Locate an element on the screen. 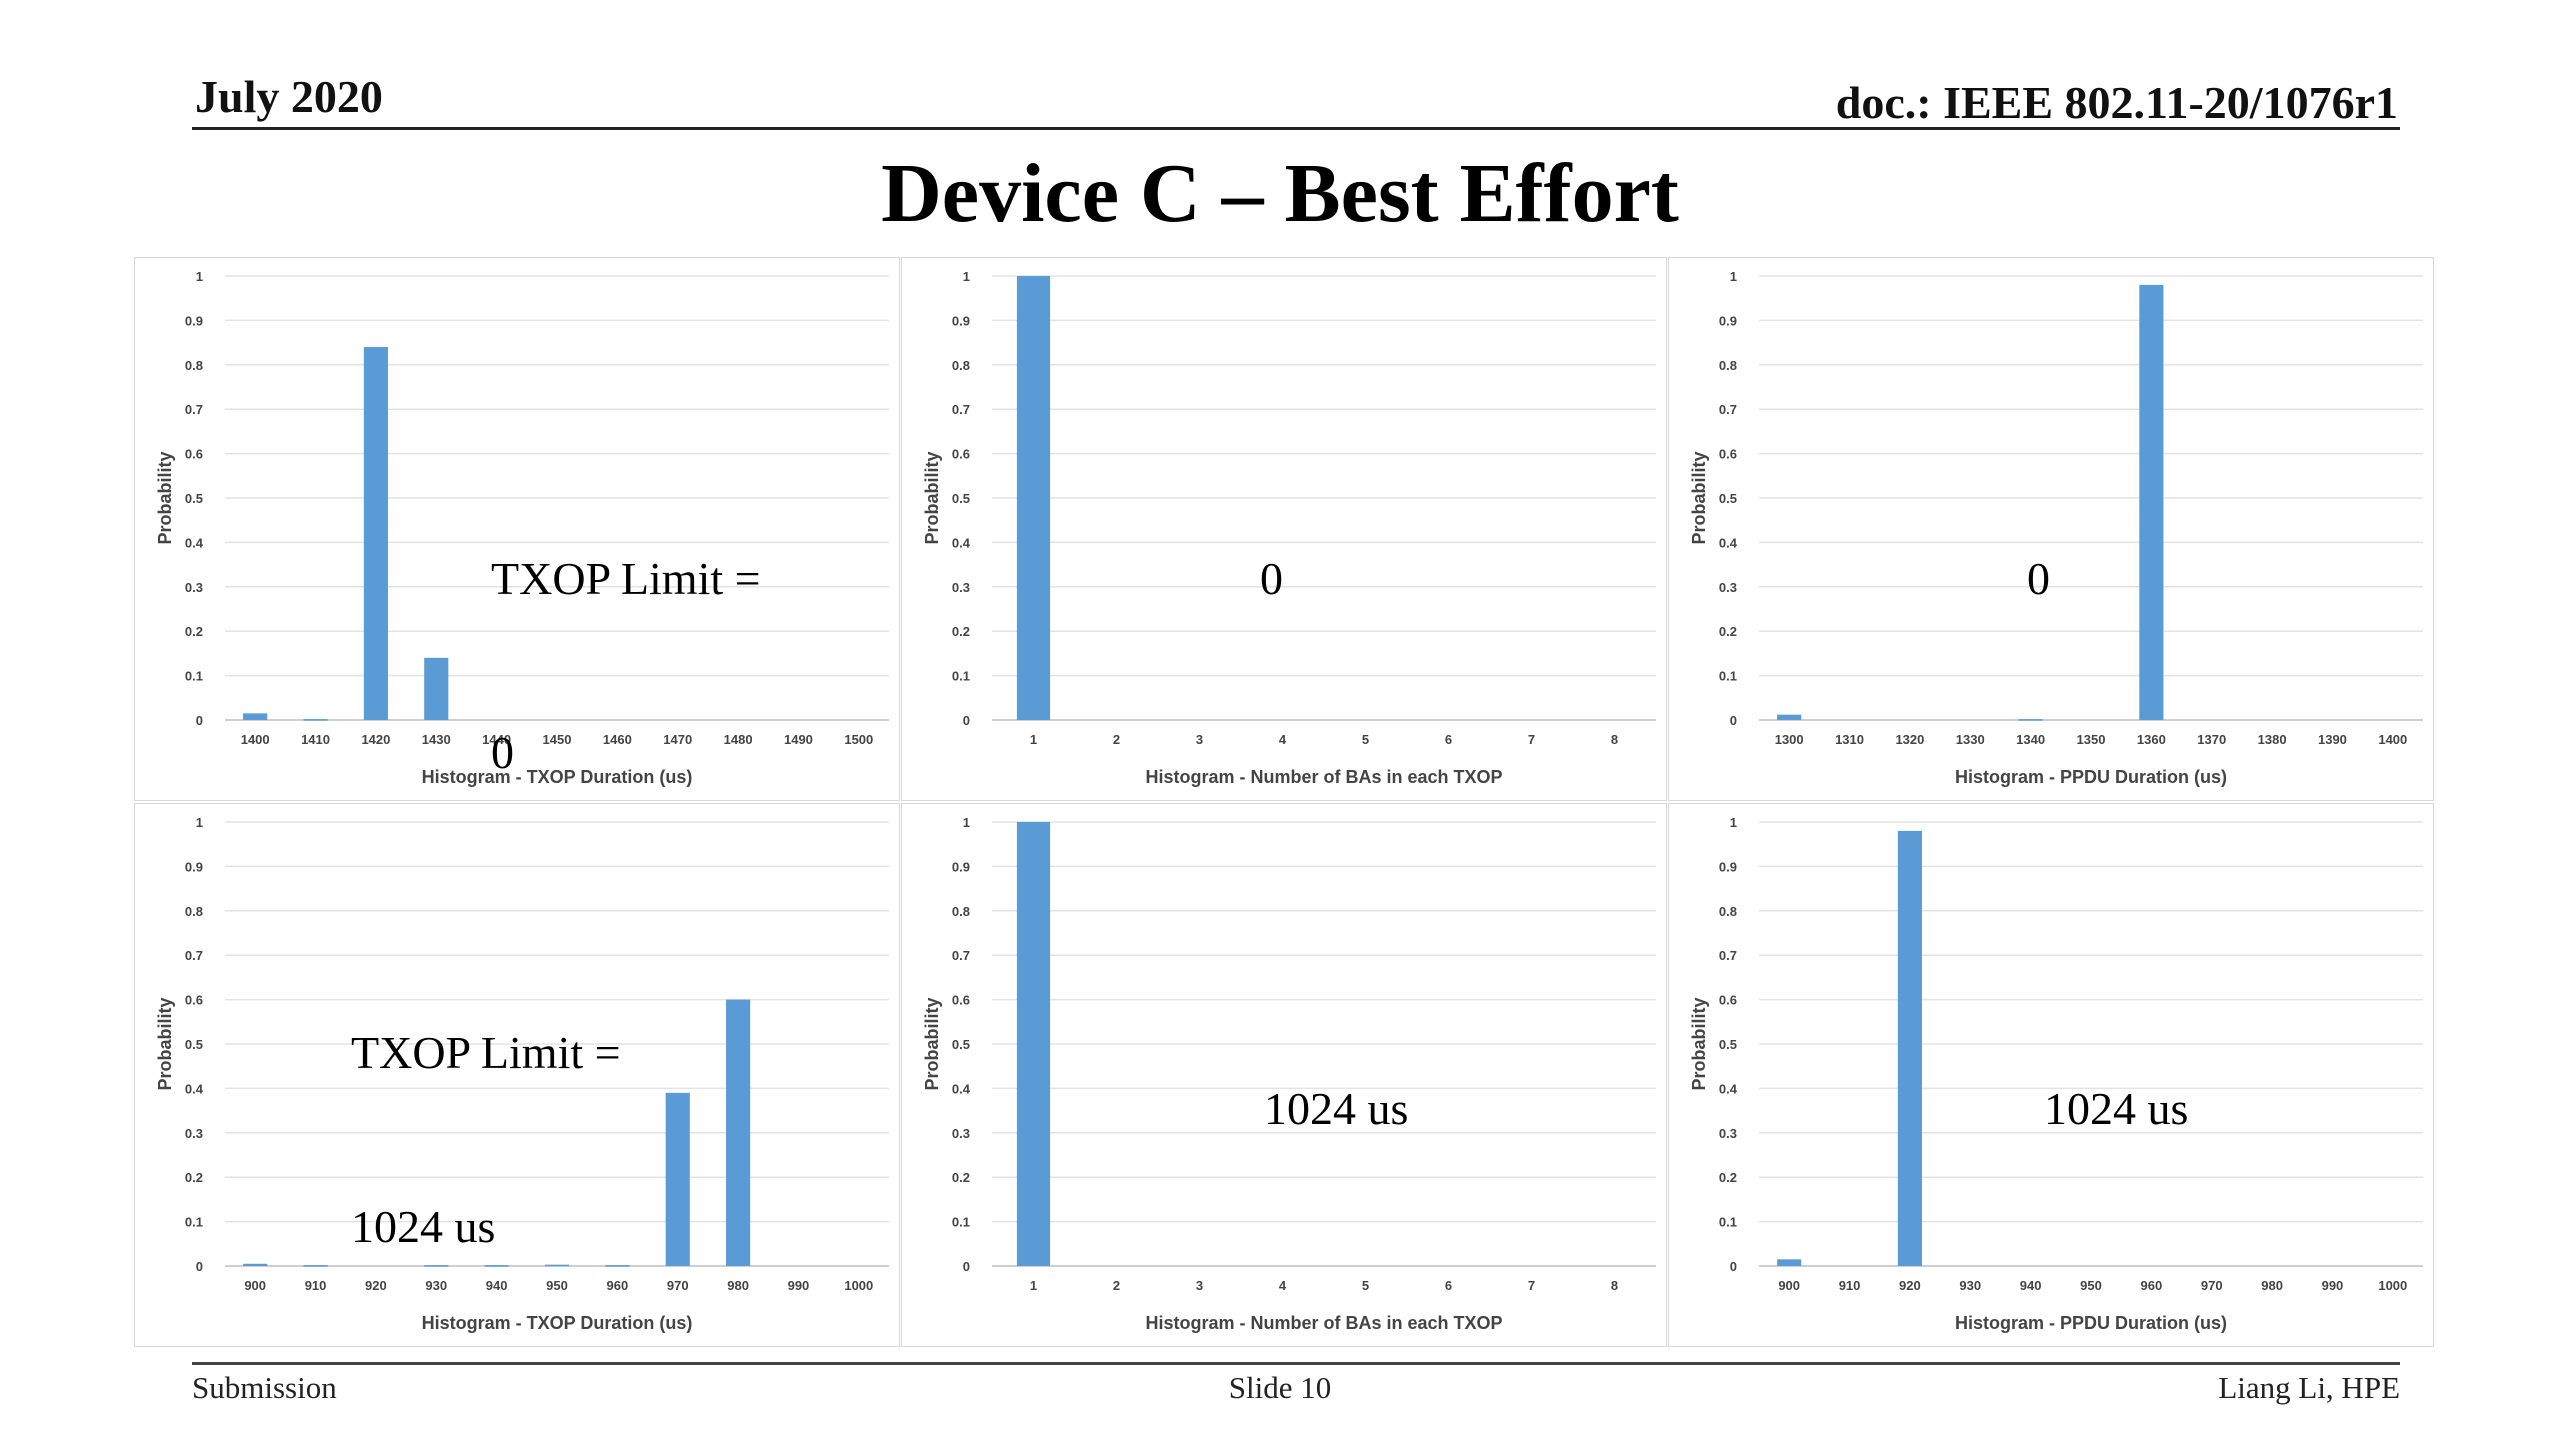 The height and width of the screenshot is (1440, 2560). footer-author: Liang Li, HPE is located at coordinates (2309, 1387).